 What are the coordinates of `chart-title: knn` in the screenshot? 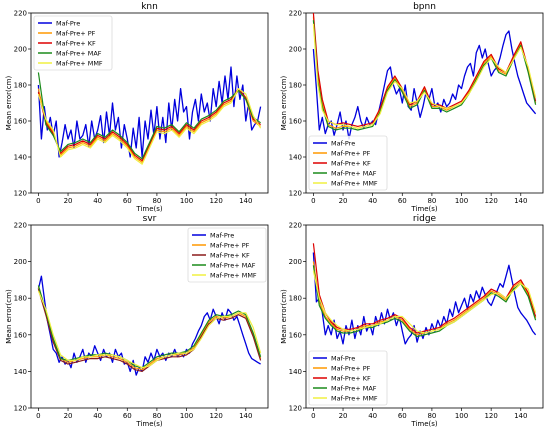 It's located at (149, 7).